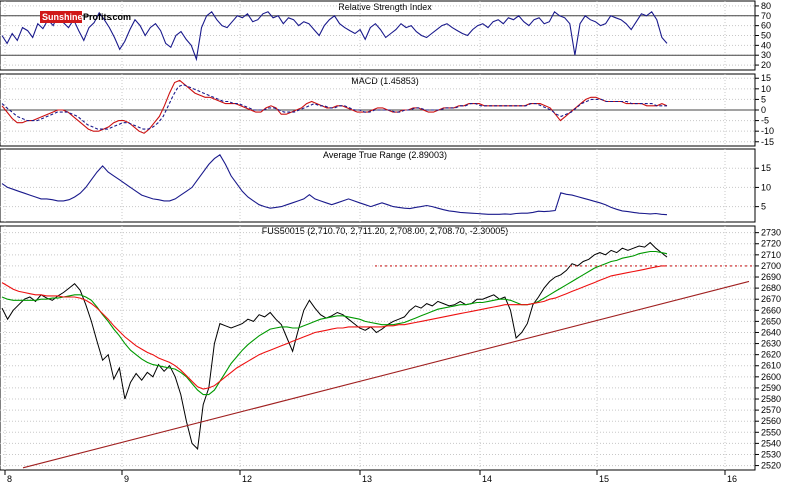 This screenshot has height=485, width=800. Describe the element at coordinates (766, 65) in the screenshot. I see `rsi-ytick-label-0: 20` at that location.